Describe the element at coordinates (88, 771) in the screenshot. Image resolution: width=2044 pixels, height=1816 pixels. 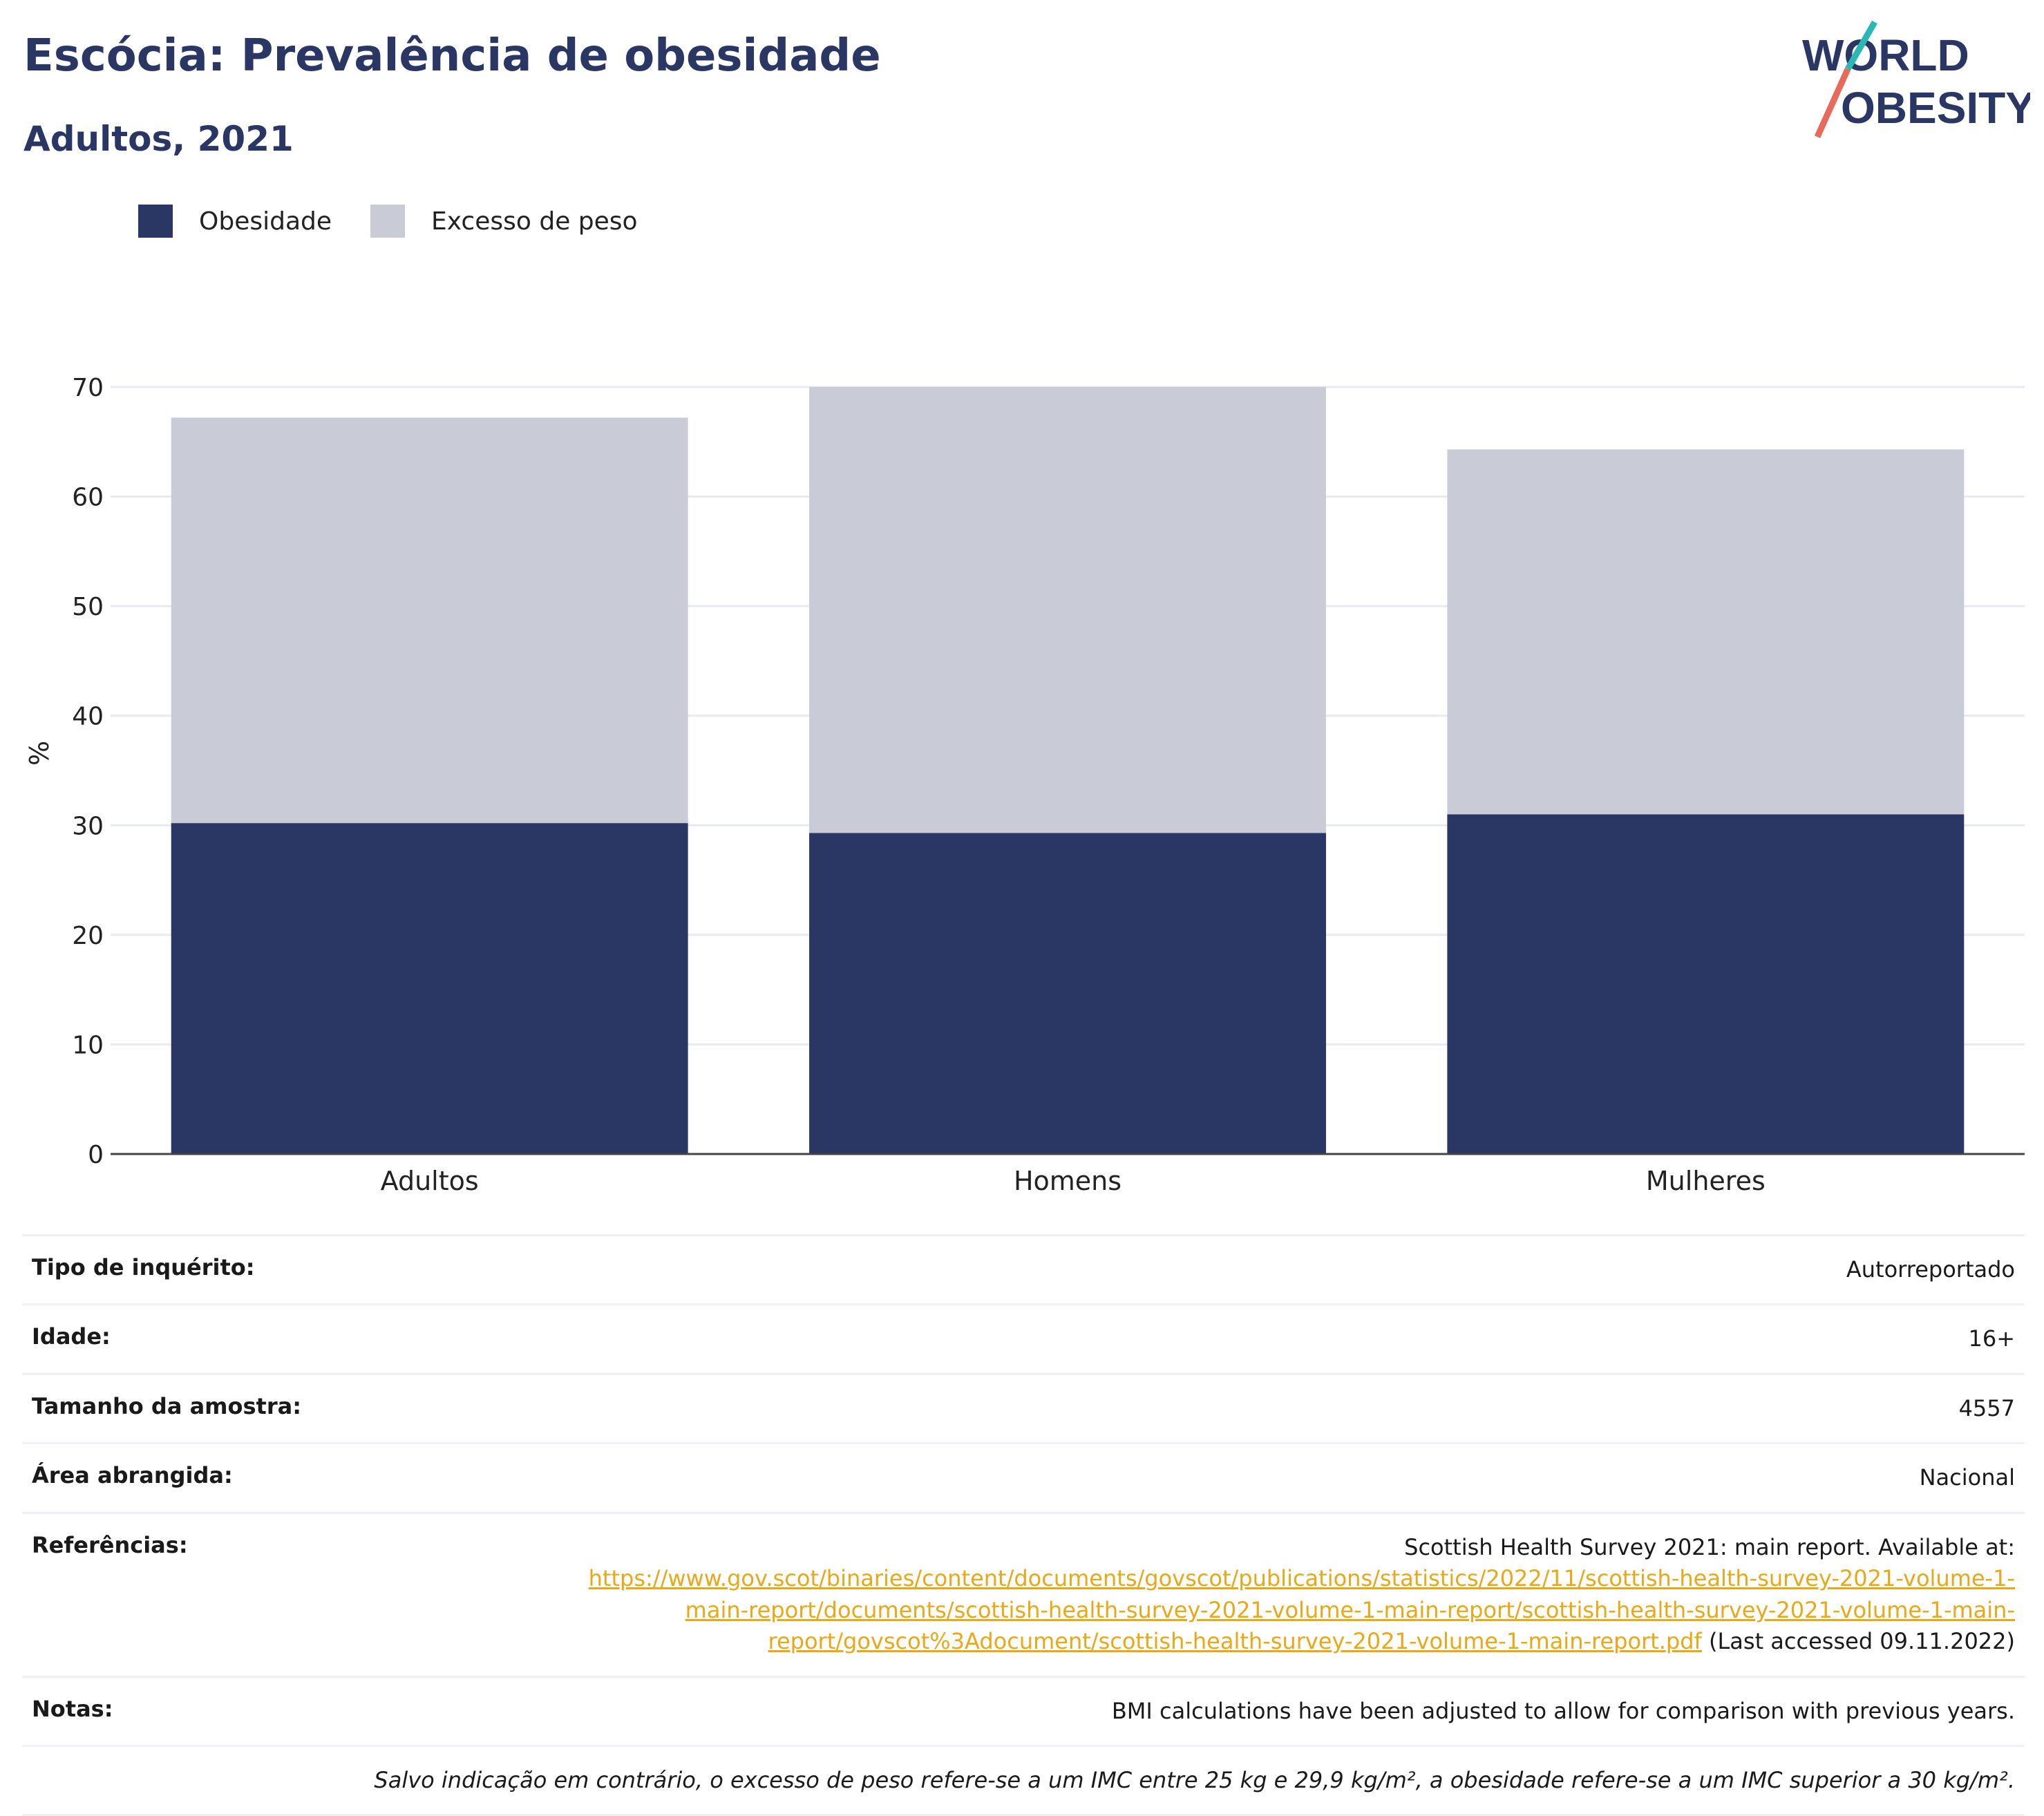
I see `y-tick-labels: 0 10 20 30 40 50 60 70` at that location.